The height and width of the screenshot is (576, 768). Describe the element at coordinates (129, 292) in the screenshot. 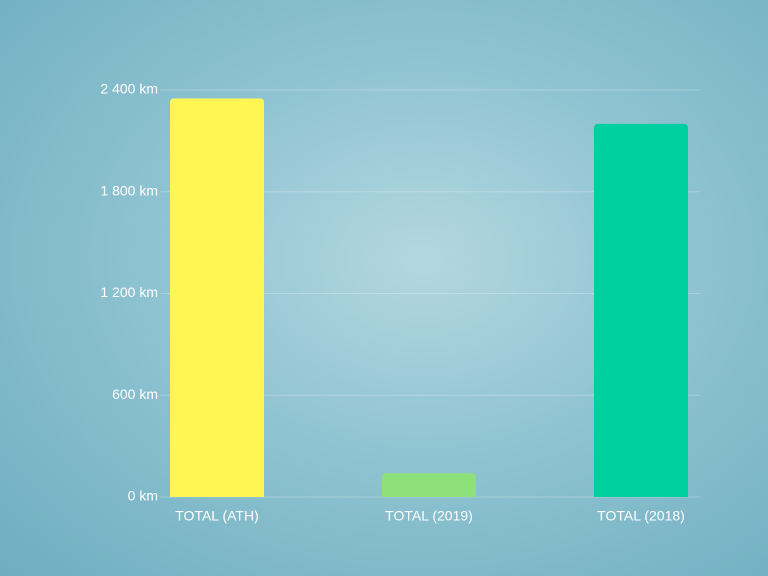

I see `y-tick-label: 1 200 km` at that location.